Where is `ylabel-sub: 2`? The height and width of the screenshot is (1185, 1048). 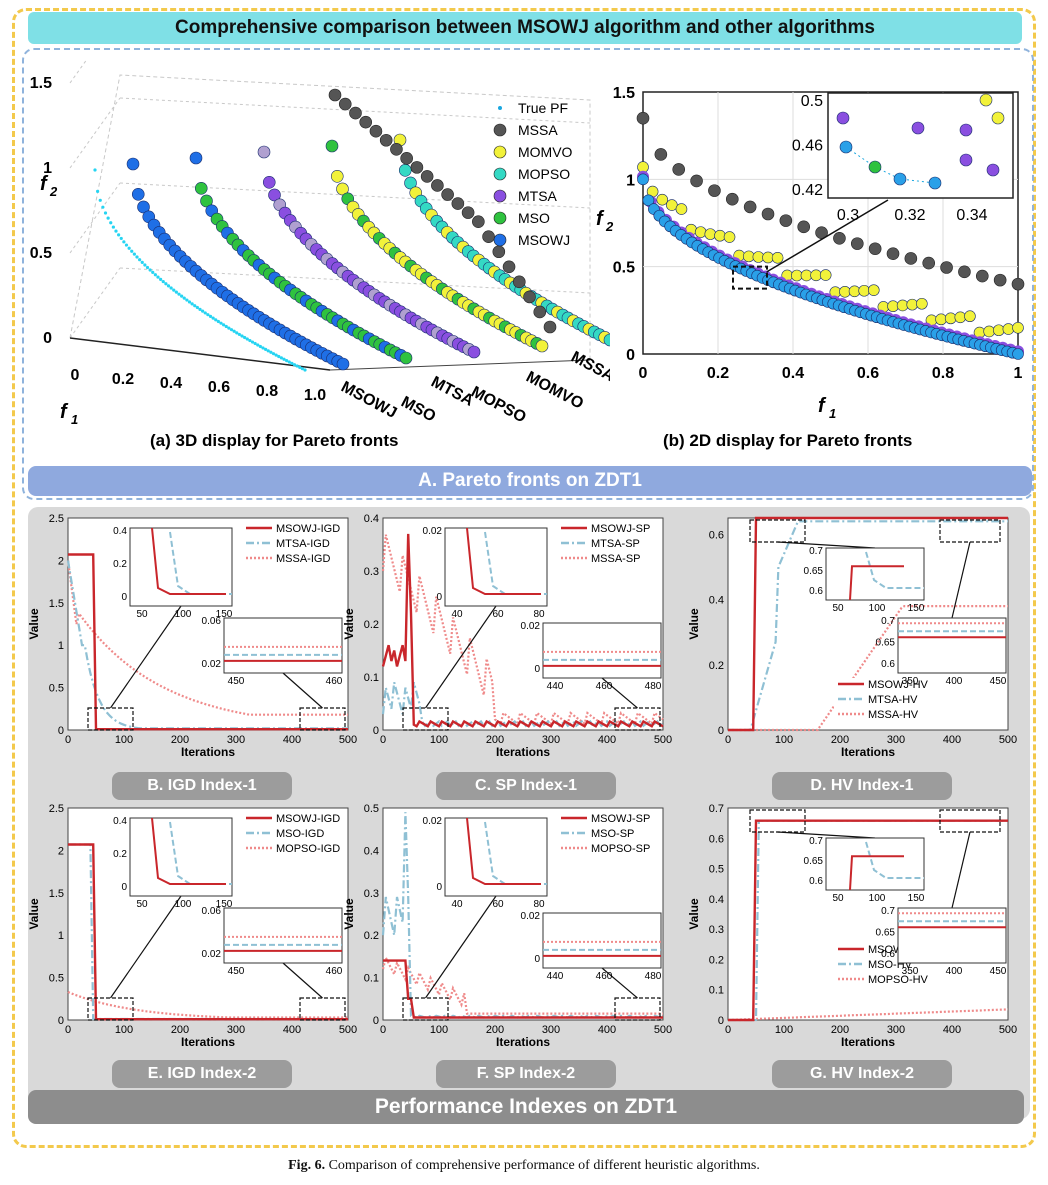
ylabel-sub: 2 is located at coordinates (53, 191).